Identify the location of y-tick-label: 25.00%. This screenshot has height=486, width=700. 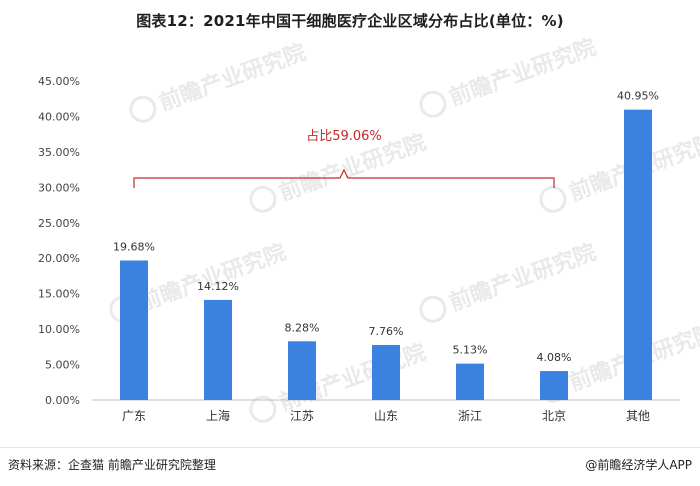
(59, 223).